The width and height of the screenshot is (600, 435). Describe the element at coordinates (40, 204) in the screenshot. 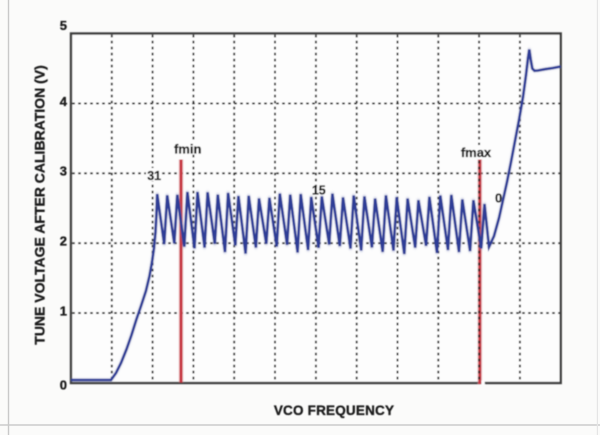

I see `svg-text:TUNE VOLTAGE AFTER CALIBRATION: TUNE VOLTAGE AFTER CALIBRATION (V)` at that location.